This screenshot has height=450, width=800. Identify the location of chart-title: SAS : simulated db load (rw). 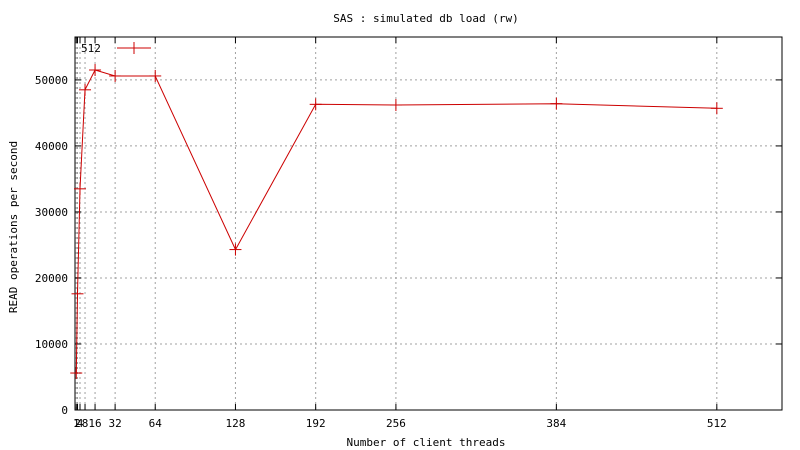
(425, 18).